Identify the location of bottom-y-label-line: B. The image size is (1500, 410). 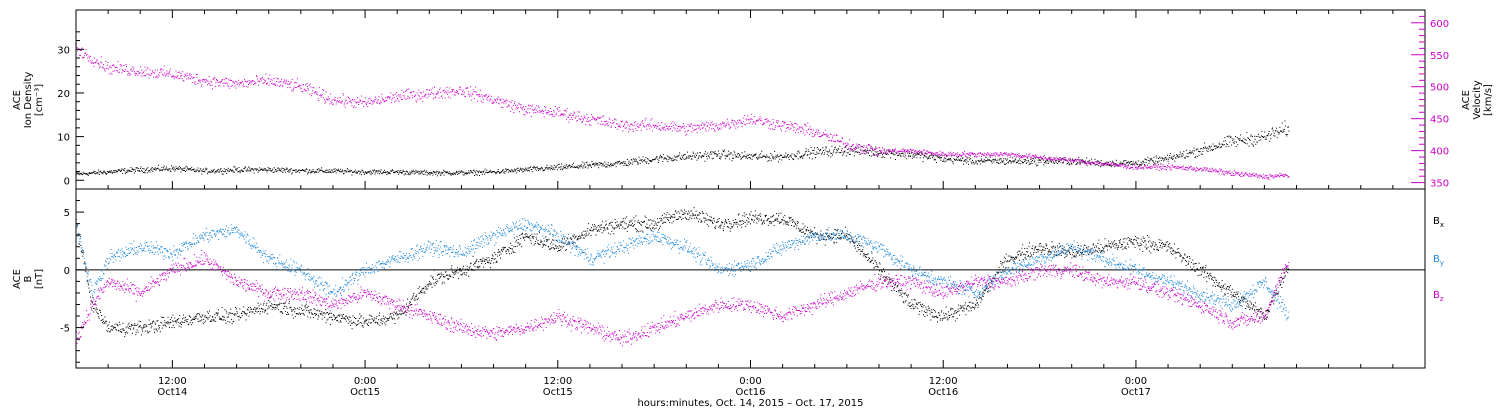
(28, 278).